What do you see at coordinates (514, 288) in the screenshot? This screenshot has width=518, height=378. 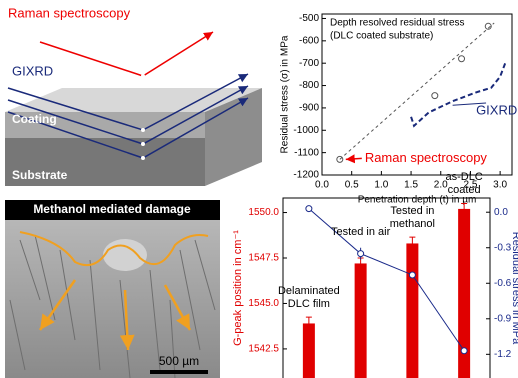 I see `y2-axis-label: Residual stress in MPa` at bounding box center [514, 288].